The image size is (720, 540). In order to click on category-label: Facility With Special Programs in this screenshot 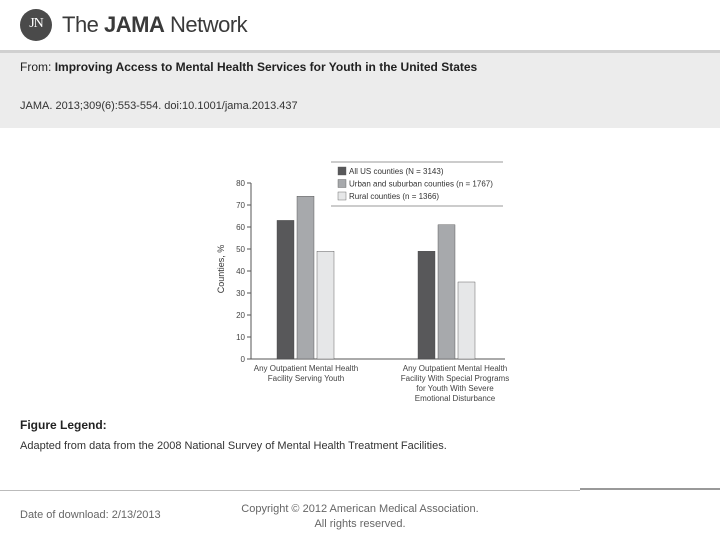, I will do `click(455, 378)`.